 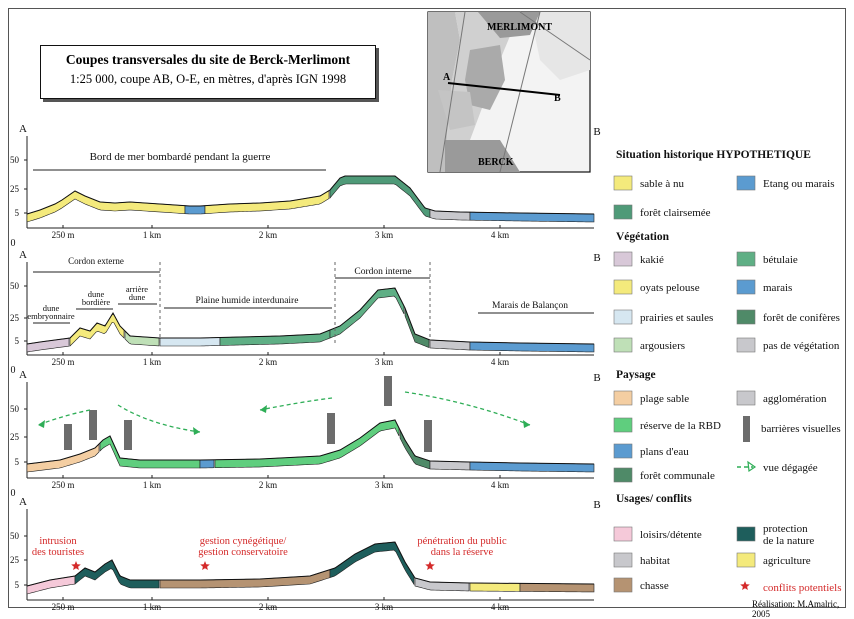 What do you see at coordinates (785, 529) in the screenshot?
I see `legend-label: protection` at bounding box center [785, 529].